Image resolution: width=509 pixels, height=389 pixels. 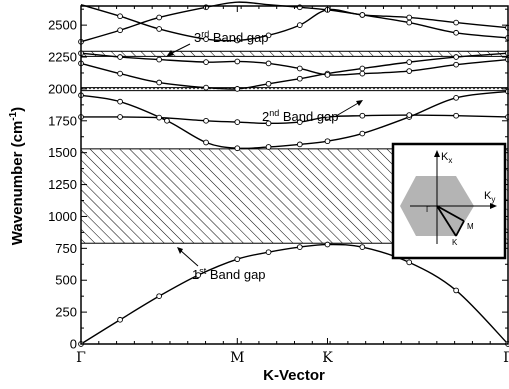 I want to click on band-gap-1-rest: Band gap, so click(x=235, y=274).